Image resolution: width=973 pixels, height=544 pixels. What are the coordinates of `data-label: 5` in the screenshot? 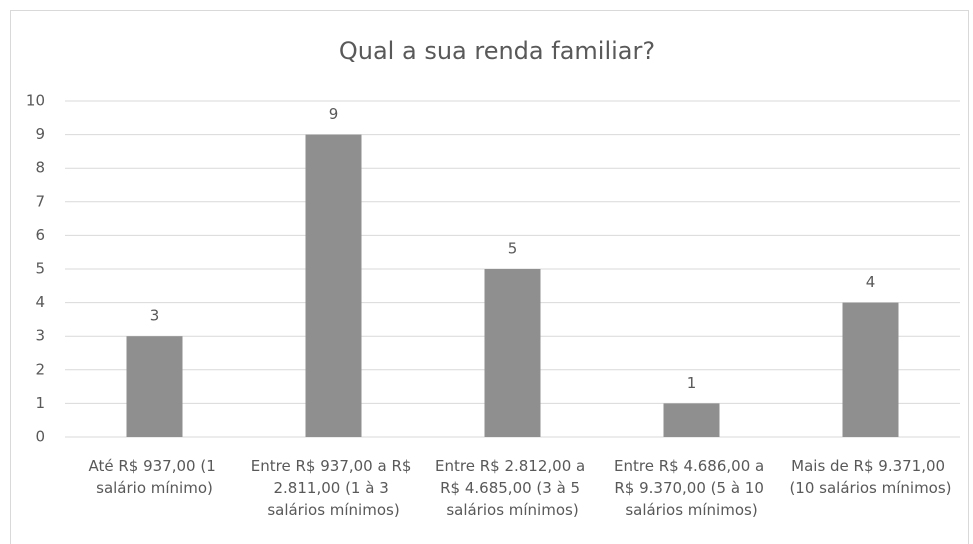 It's located at (513, 249).